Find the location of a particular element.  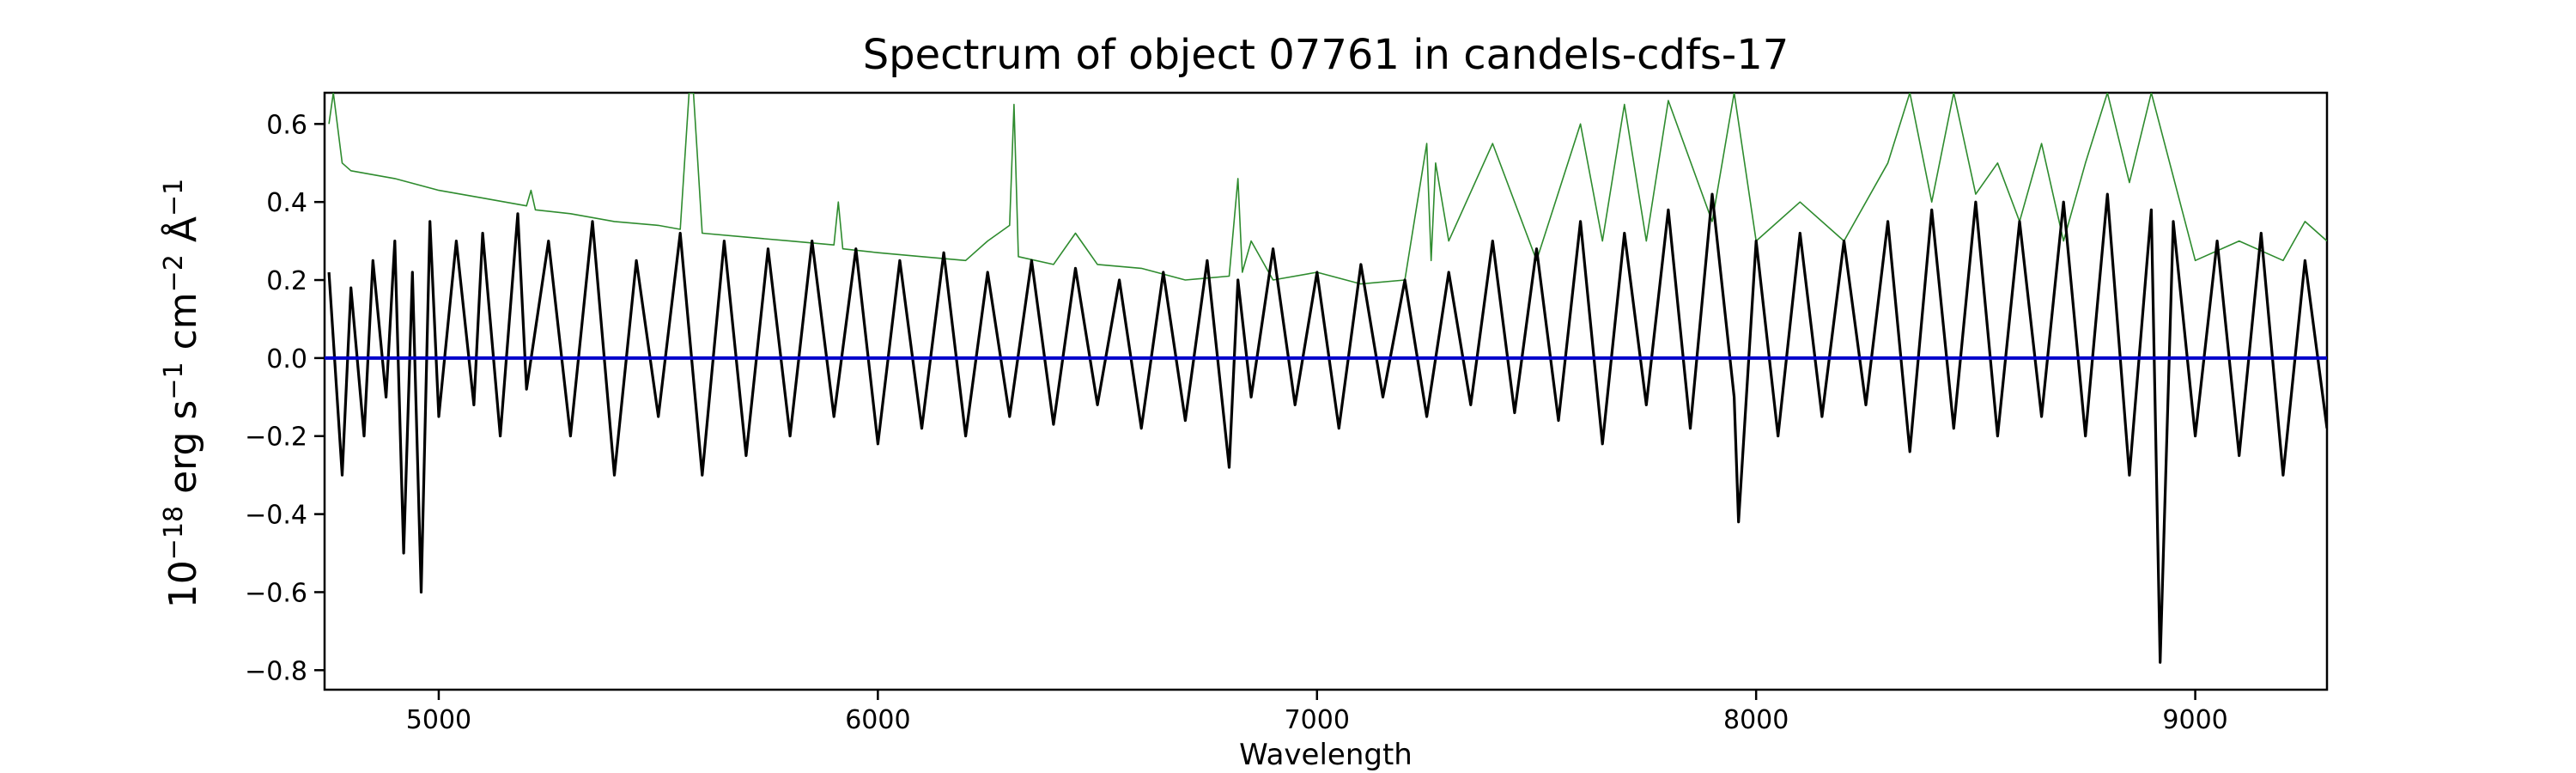

x-tick-label: 7000 is located at coordinates (1317, 720).